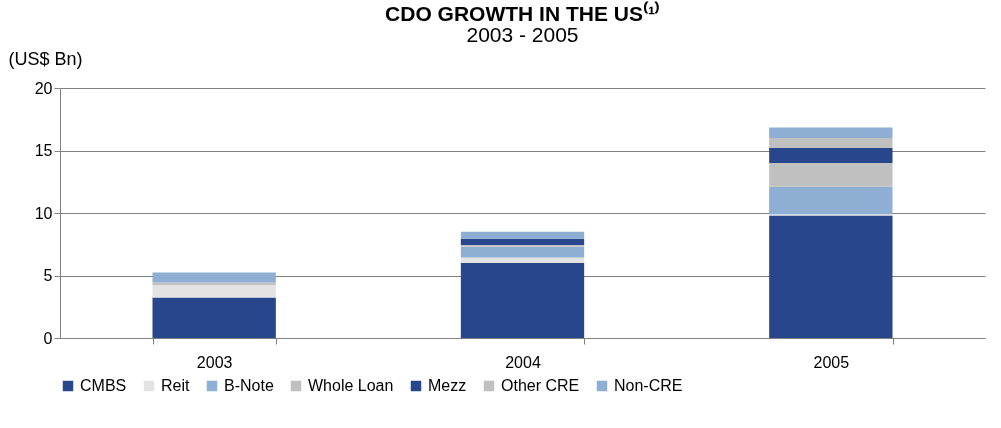 This screenshot has height=428, width=1001. Describe the element at coordinates (522, 13) in the screenshot. I see `chart-title: CDO GROWTH IN THE US⁽¹⁾` at that location.